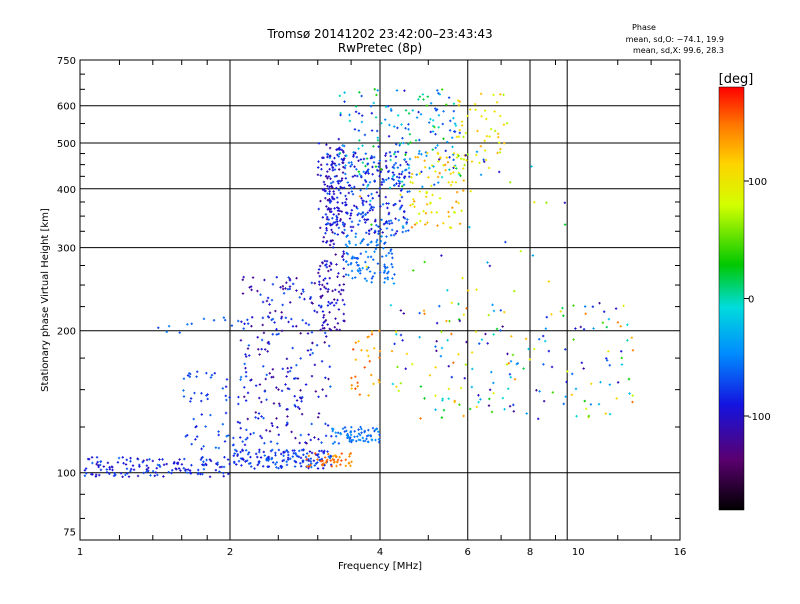 This screenshot has width=800, height=604. Describe the element at coordinates (578, 552) in the screenshot. I see `x-tick-label: 10` at that location.